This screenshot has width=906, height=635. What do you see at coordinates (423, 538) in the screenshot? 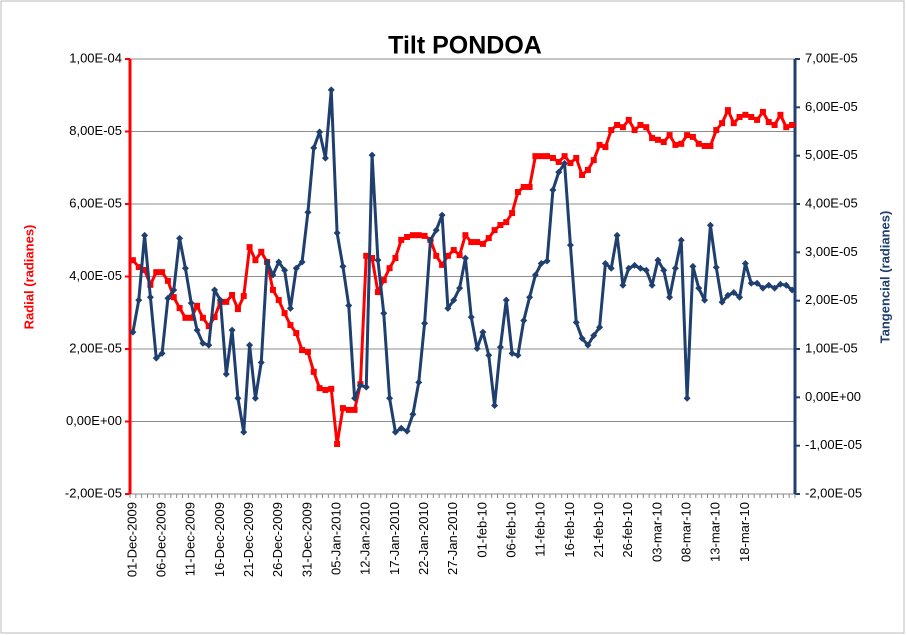
I see `x-tick-label: 22-Jan-2010` at bounding box center [423, 538].